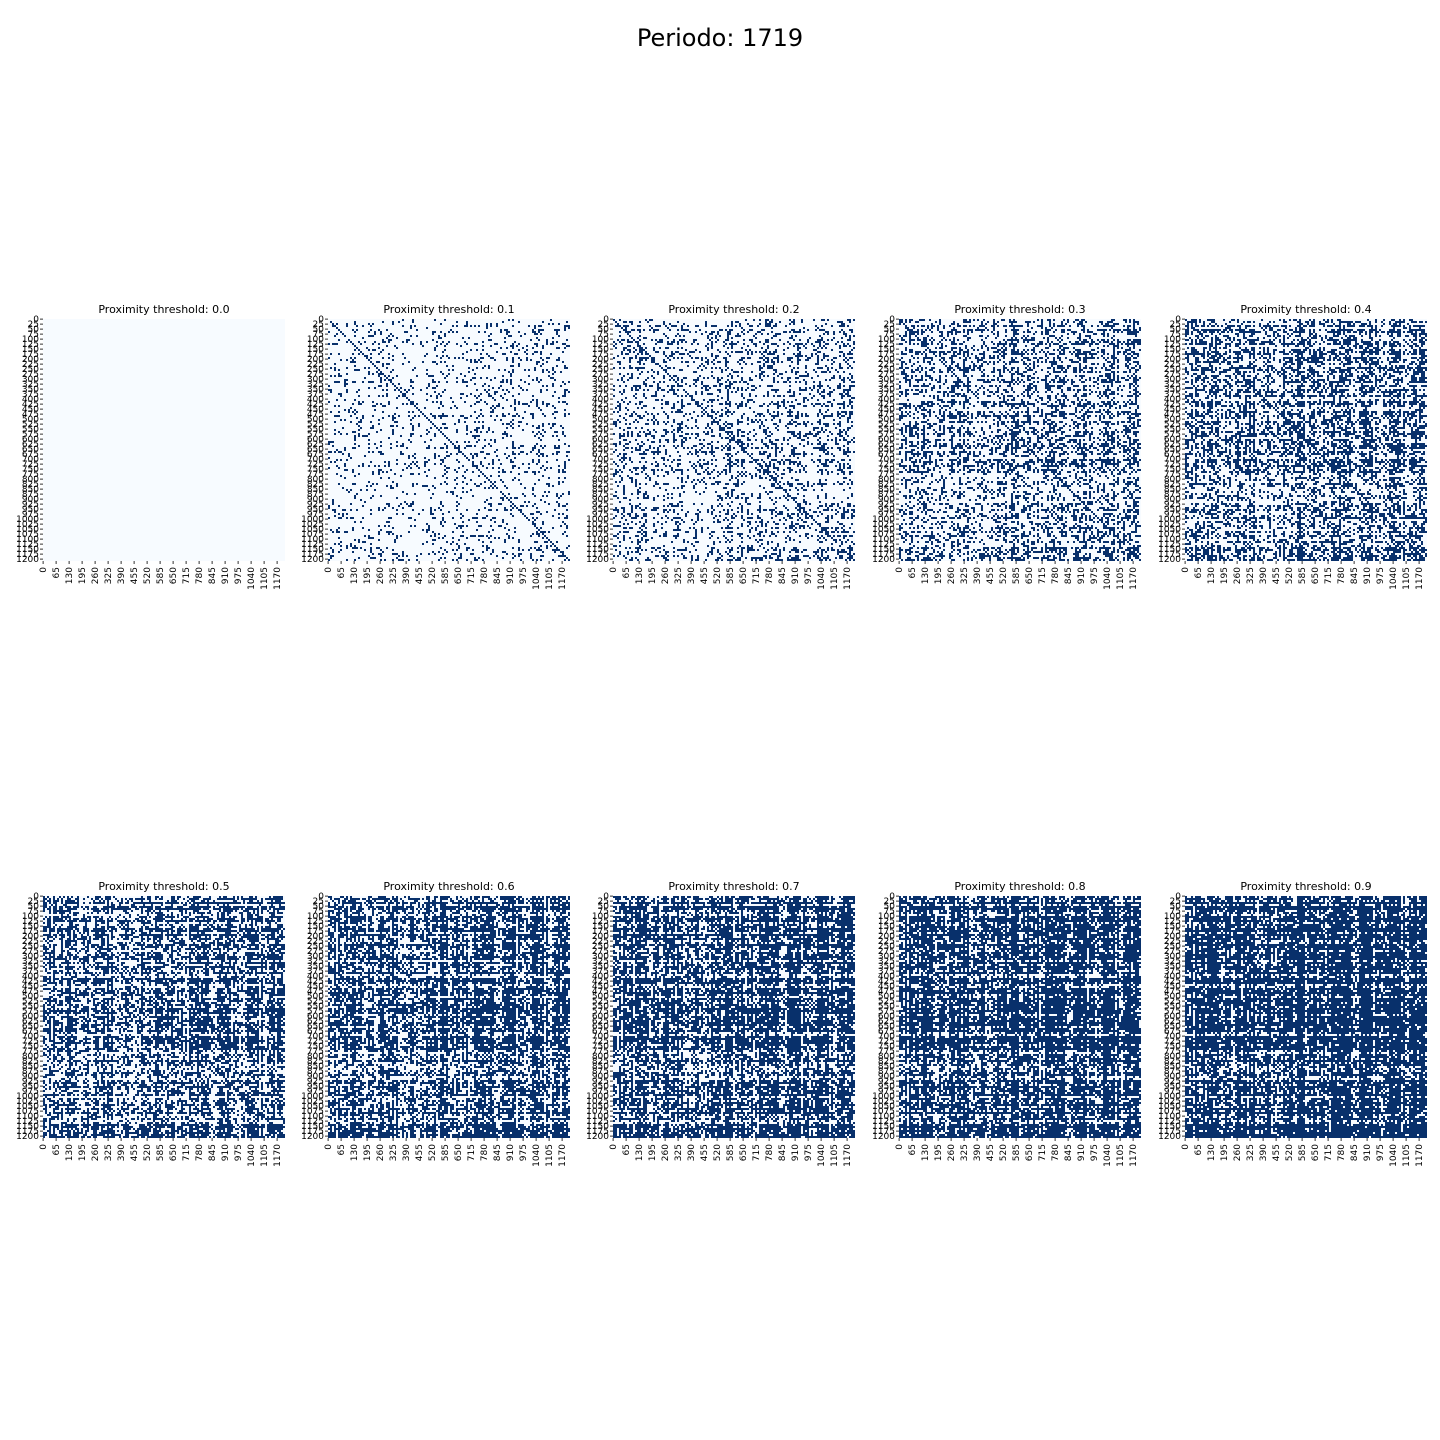 This screenshot has height=1440, width=1440. Describe the element at coordinates (315, 360) in the screenshot. I see `y-tick-label: 200` at that location.